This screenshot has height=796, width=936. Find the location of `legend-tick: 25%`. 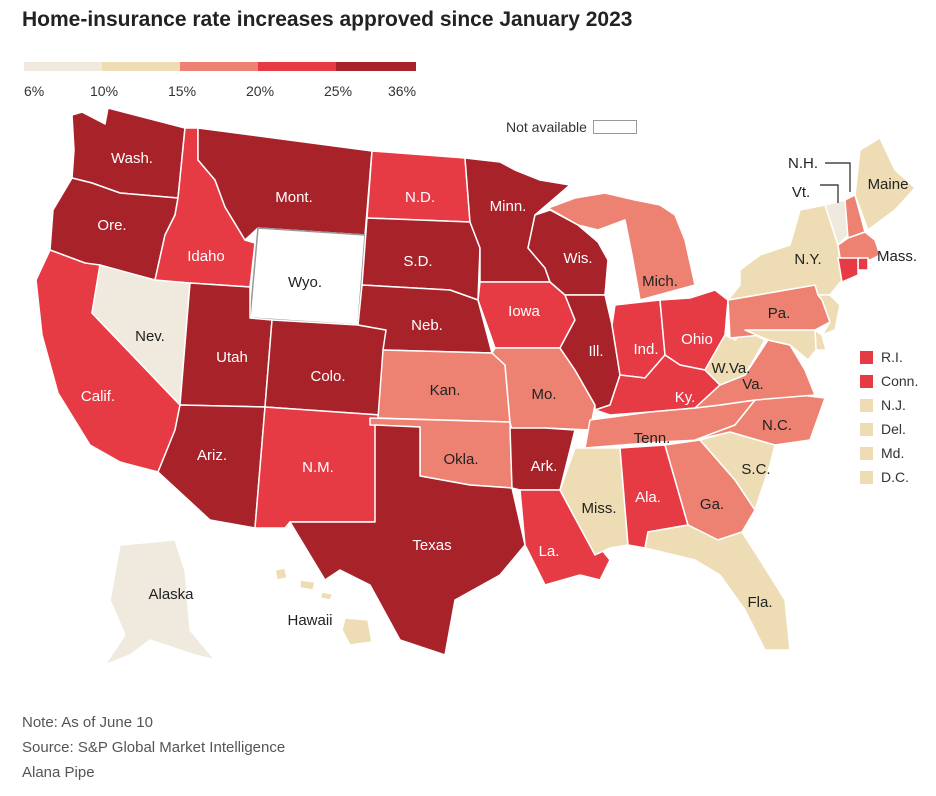

legend-tick: 25% is located at coordinates (338, 91).